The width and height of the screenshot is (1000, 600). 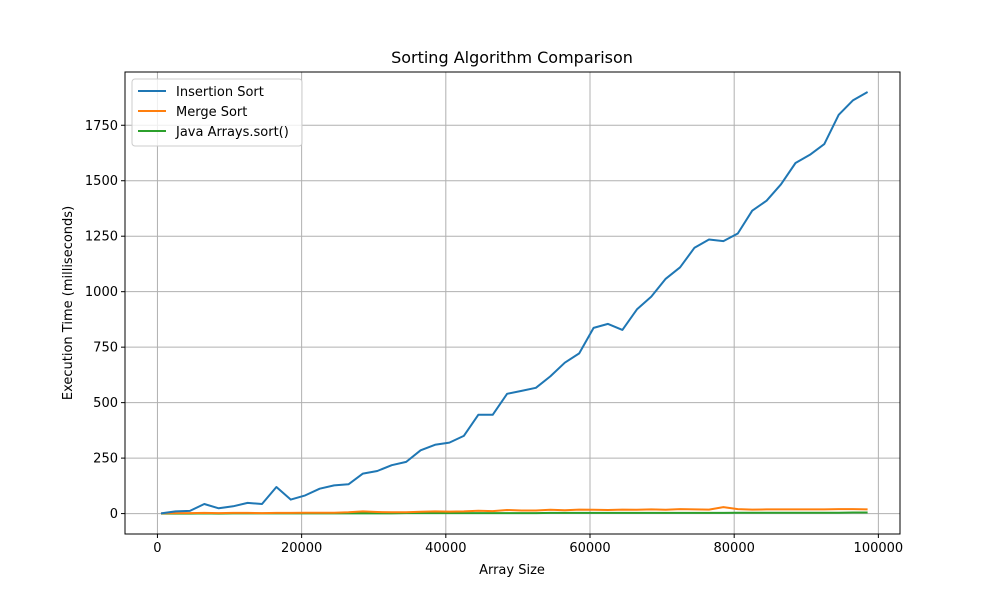 What do you see at coordinates (105, 459) in the screenshot?
I see `y-tick-label: 250` at bounding box center [105, 459].